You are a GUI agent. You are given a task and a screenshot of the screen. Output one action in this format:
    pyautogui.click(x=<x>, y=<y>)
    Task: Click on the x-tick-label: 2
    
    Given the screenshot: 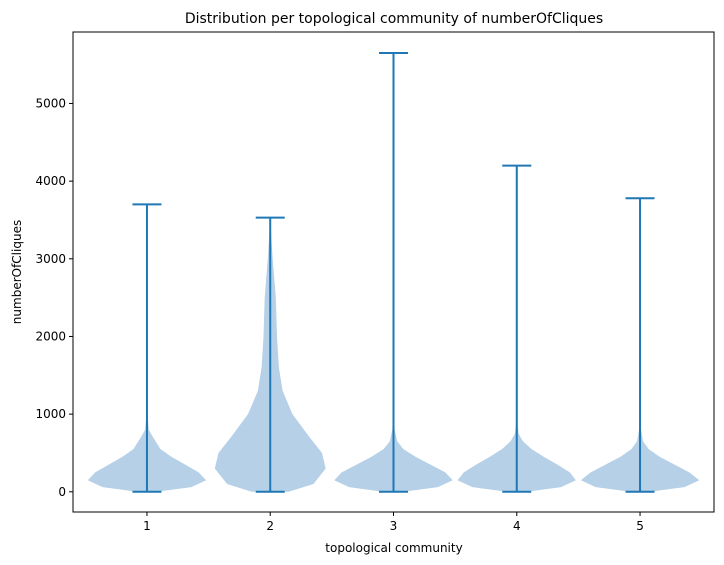 What is the action you would take?
    pyautogui.click(x=270, y=526)
    